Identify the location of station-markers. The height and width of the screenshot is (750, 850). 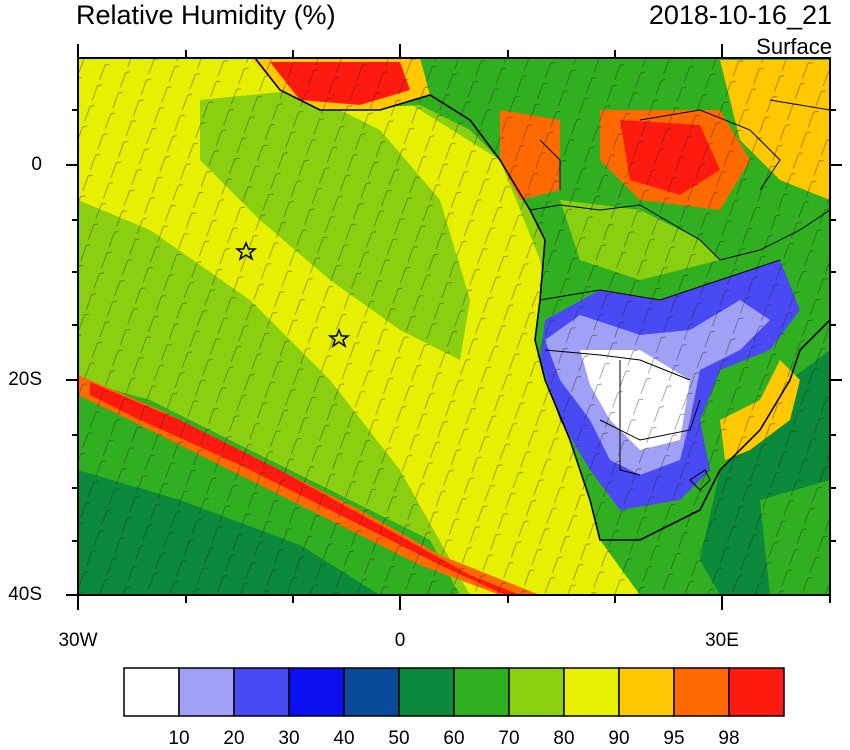
(292, 294).